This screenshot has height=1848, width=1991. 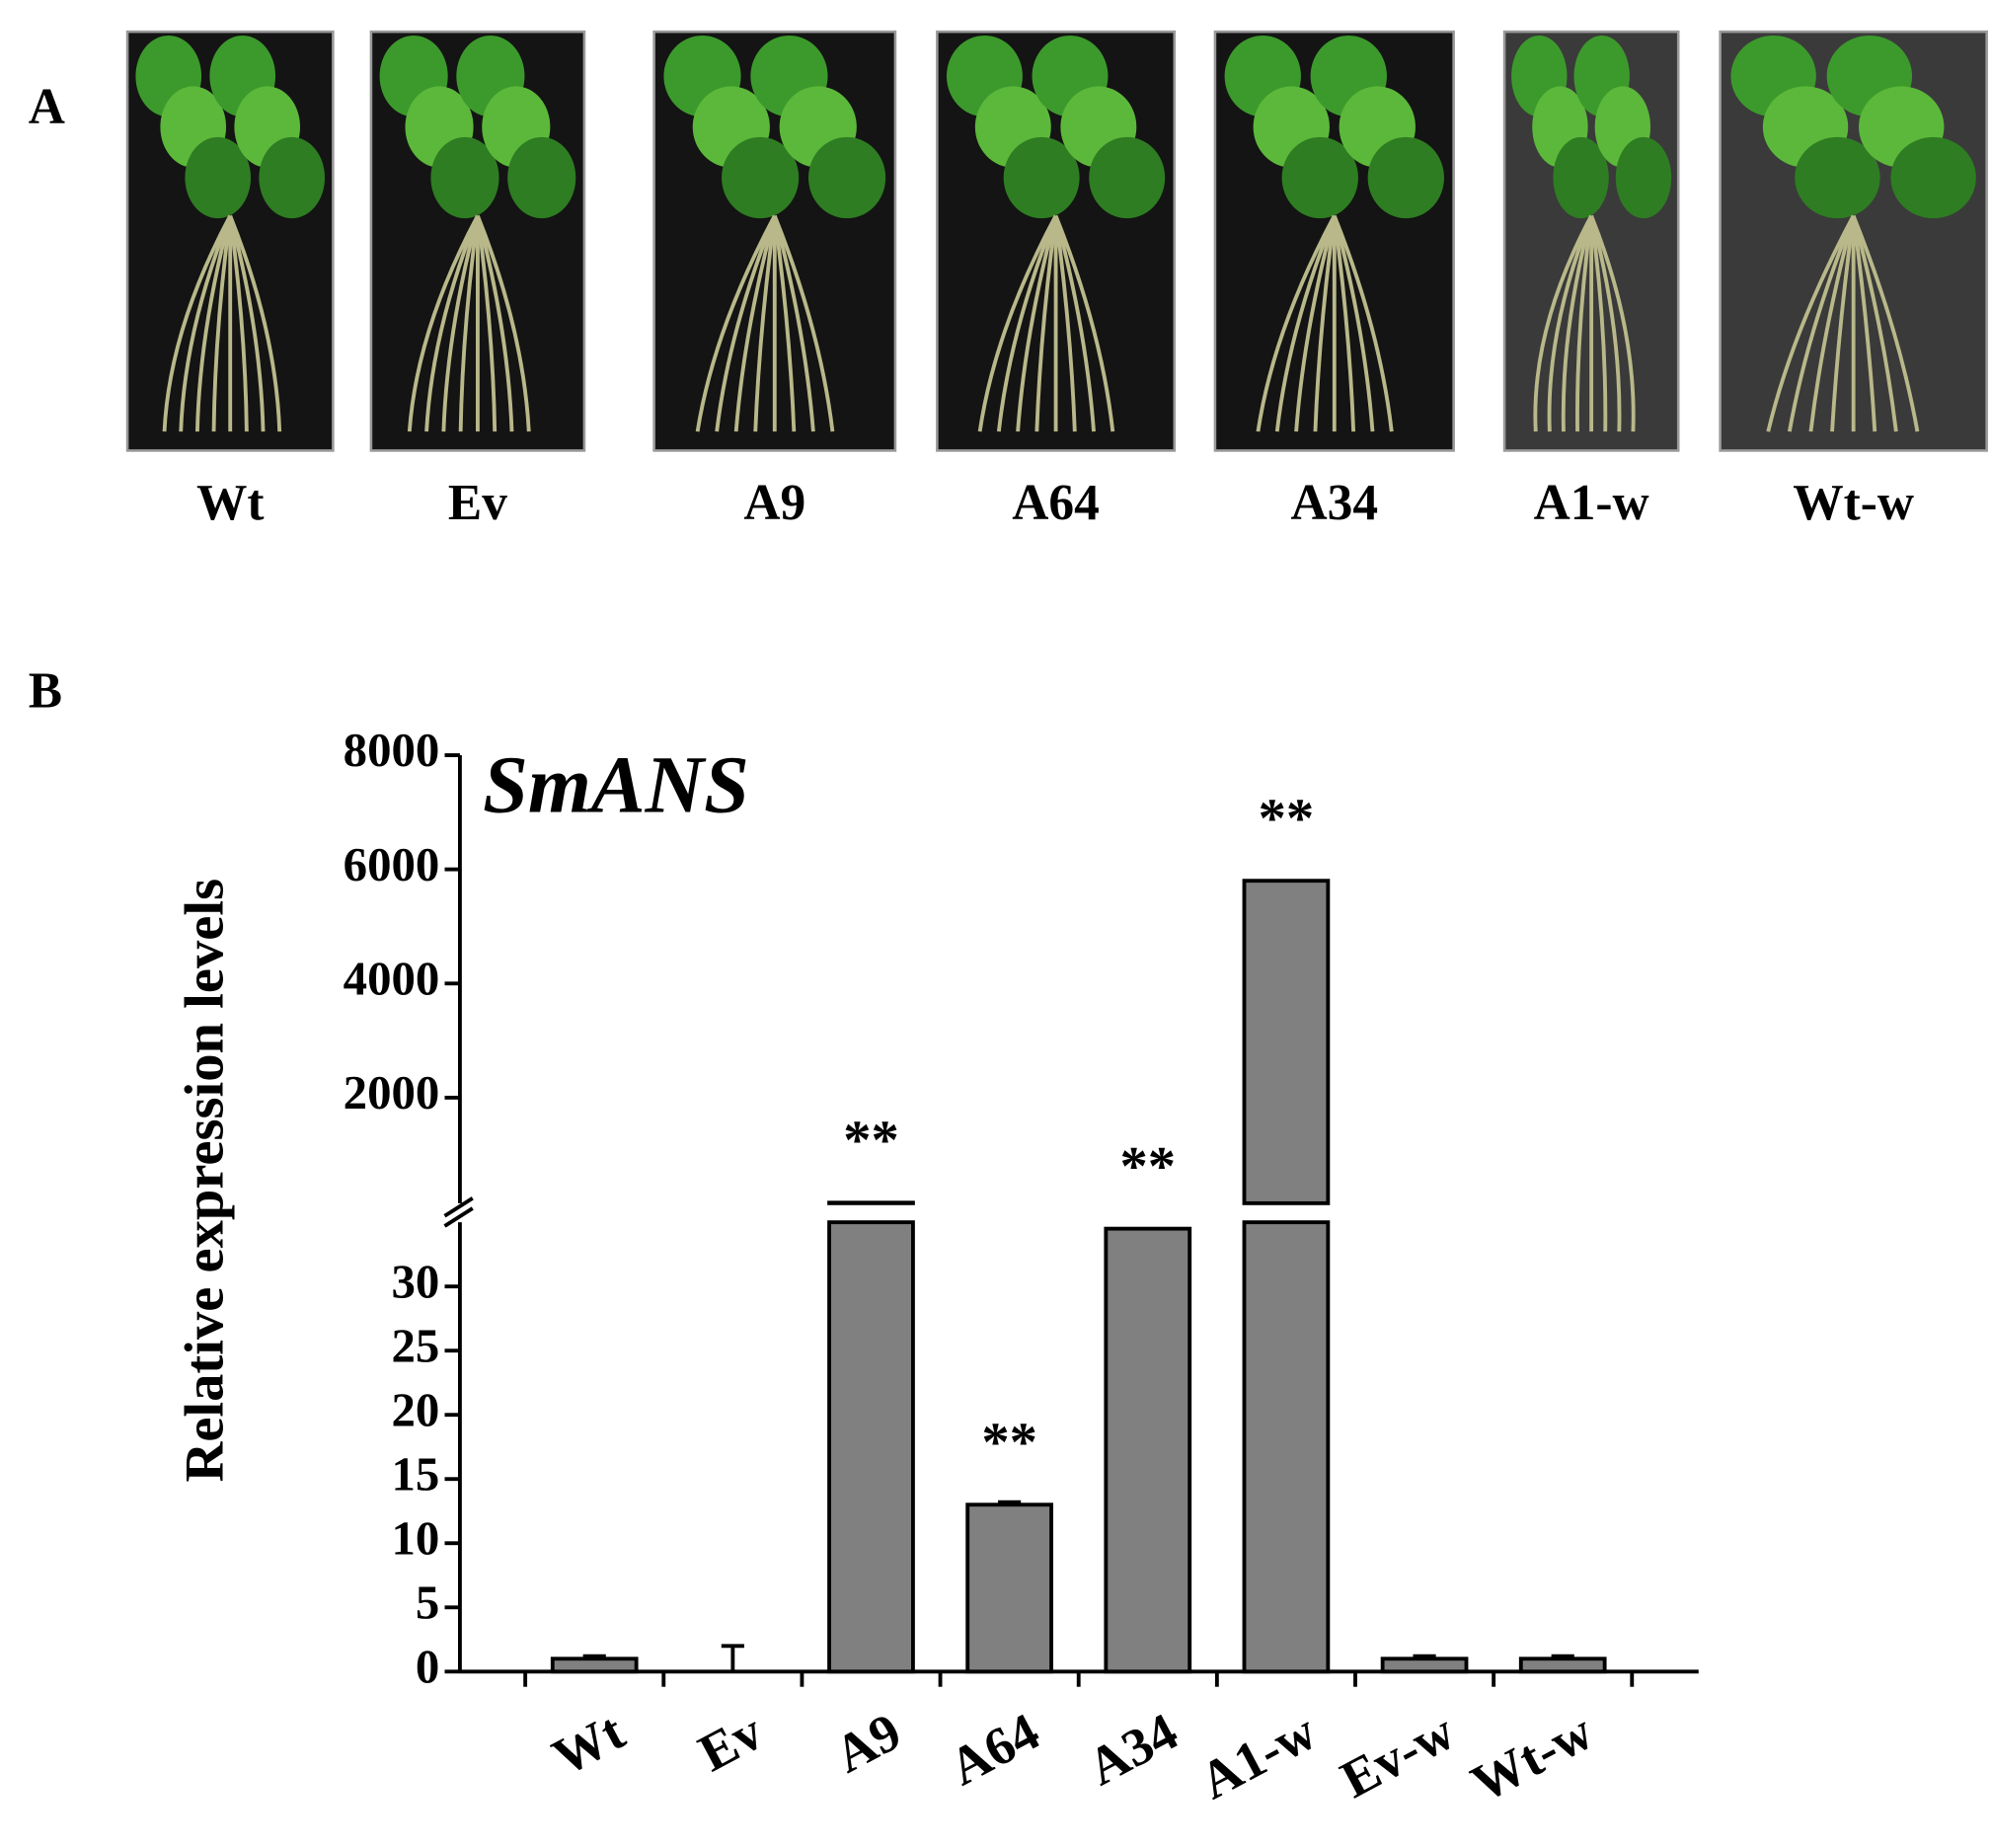 What do you see at coordinates (616, 784) in the screenshot?
I see `chart-title: SmANS` at bounding box center [616, 784].